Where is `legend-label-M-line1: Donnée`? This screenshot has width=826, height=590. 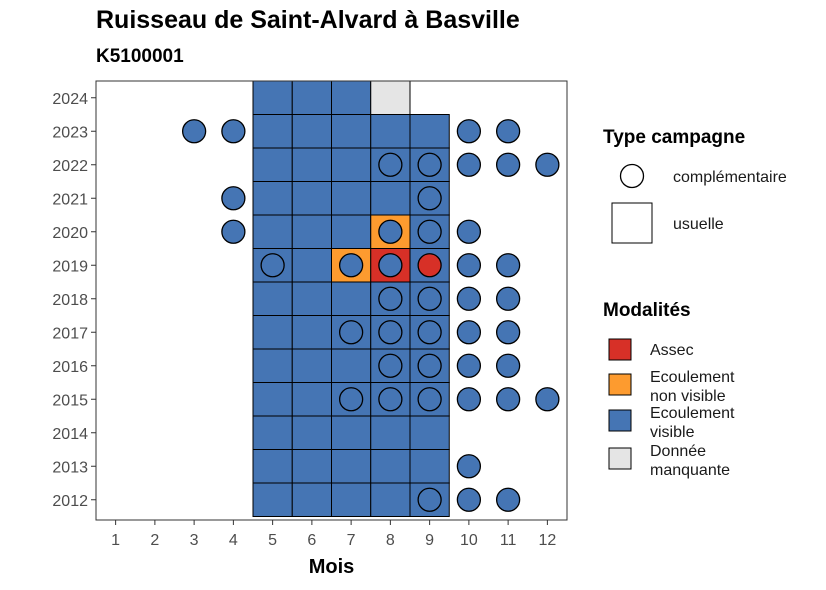 legend-label-M-line1: Donnée is located at coordinates (678, 451).